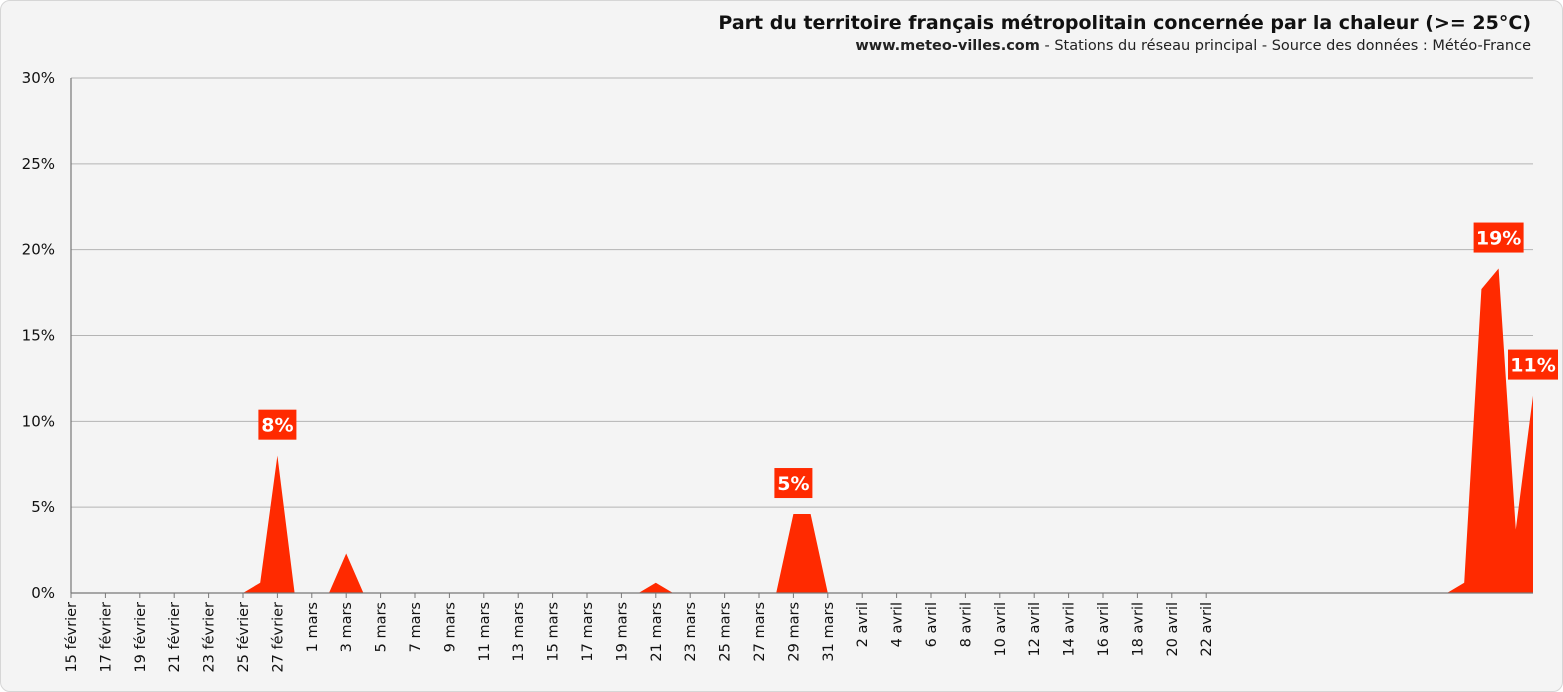 The height and width of the screenshot is (692, 1563). Describe the element at coordinates (1104, 629) in the screenshot. I see `x-tick-label: 16 avril` at that location.